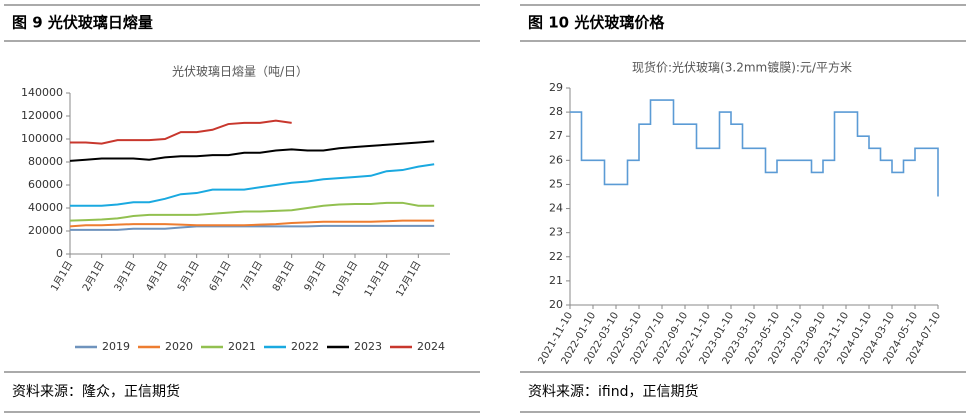  What do you see at coordinates (283, 276) in the screenshot?
I see `x-tick-label: 8月1日` at bounding box center [283, 276].